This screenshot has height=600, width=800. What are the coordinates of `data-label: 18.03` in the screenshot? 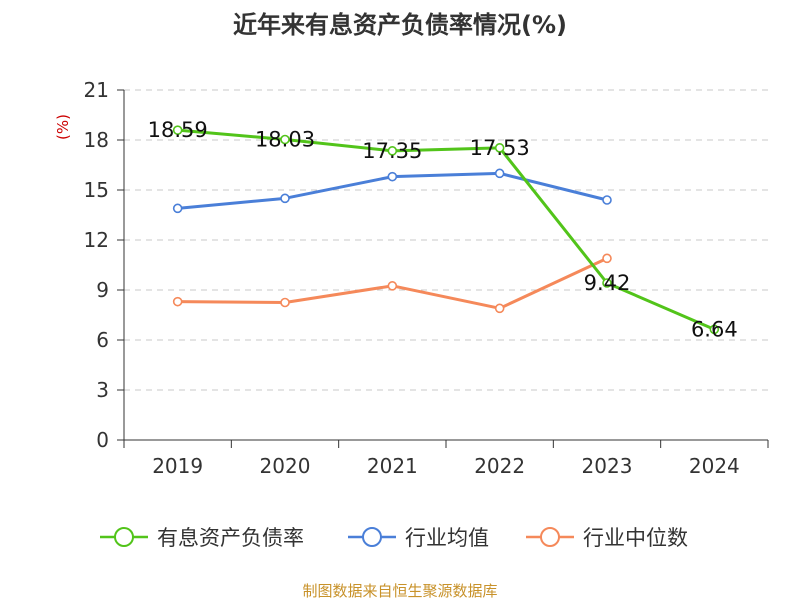 It's located at (285, 140).